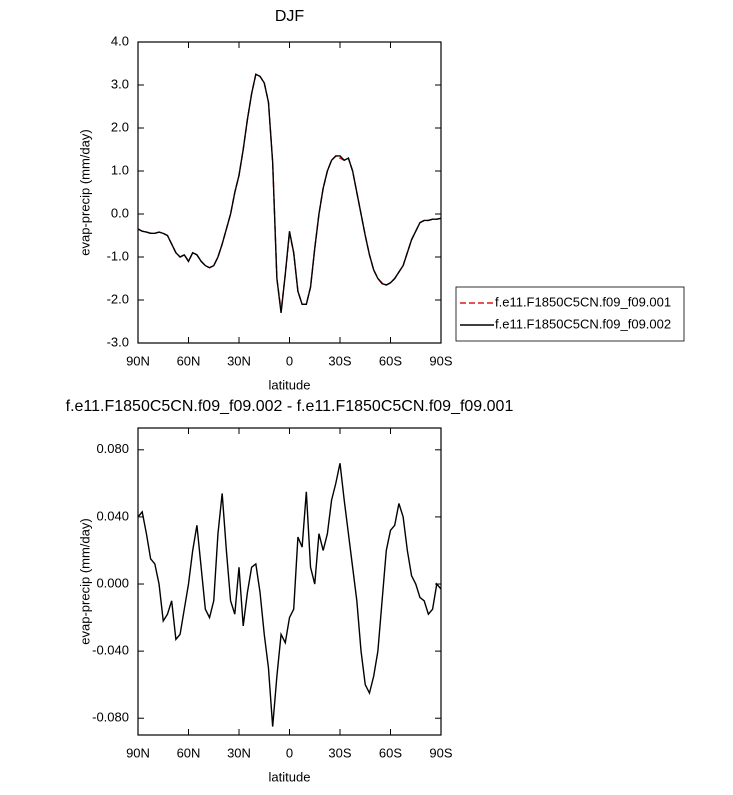 This screenshot has height=795, width=733. I want to click on legend-label: f.e11.F1850C5CN.f09_f09.001, so click(583, 301).